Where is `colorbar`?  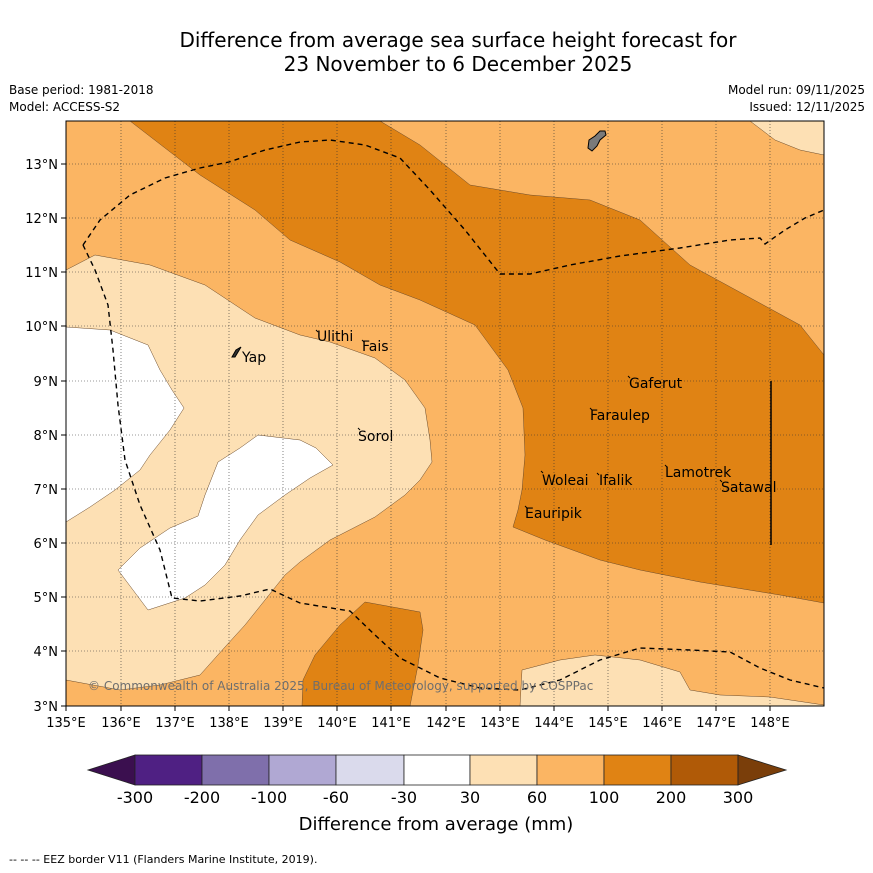 colorbar is located at coordinates (437, 770).